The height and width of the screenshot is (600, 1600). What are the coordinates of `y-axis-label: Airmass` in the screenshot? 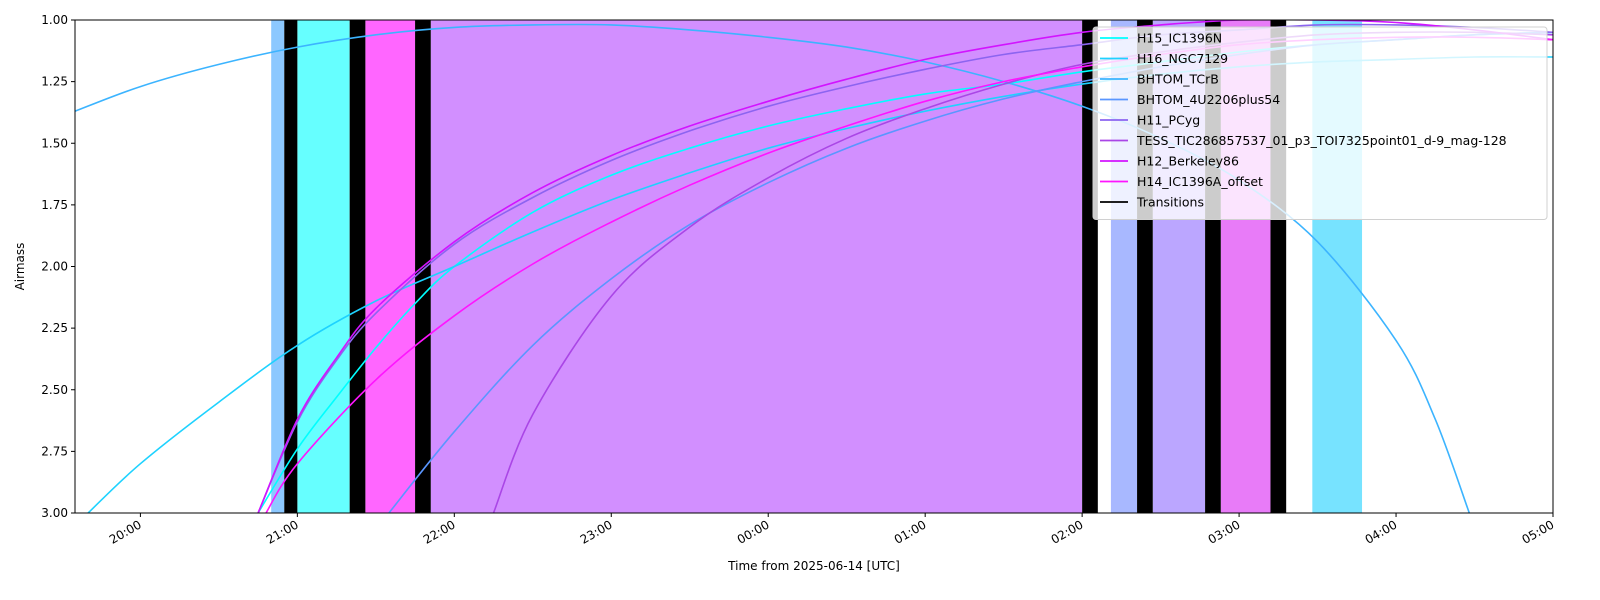 It's located at (20, 267).